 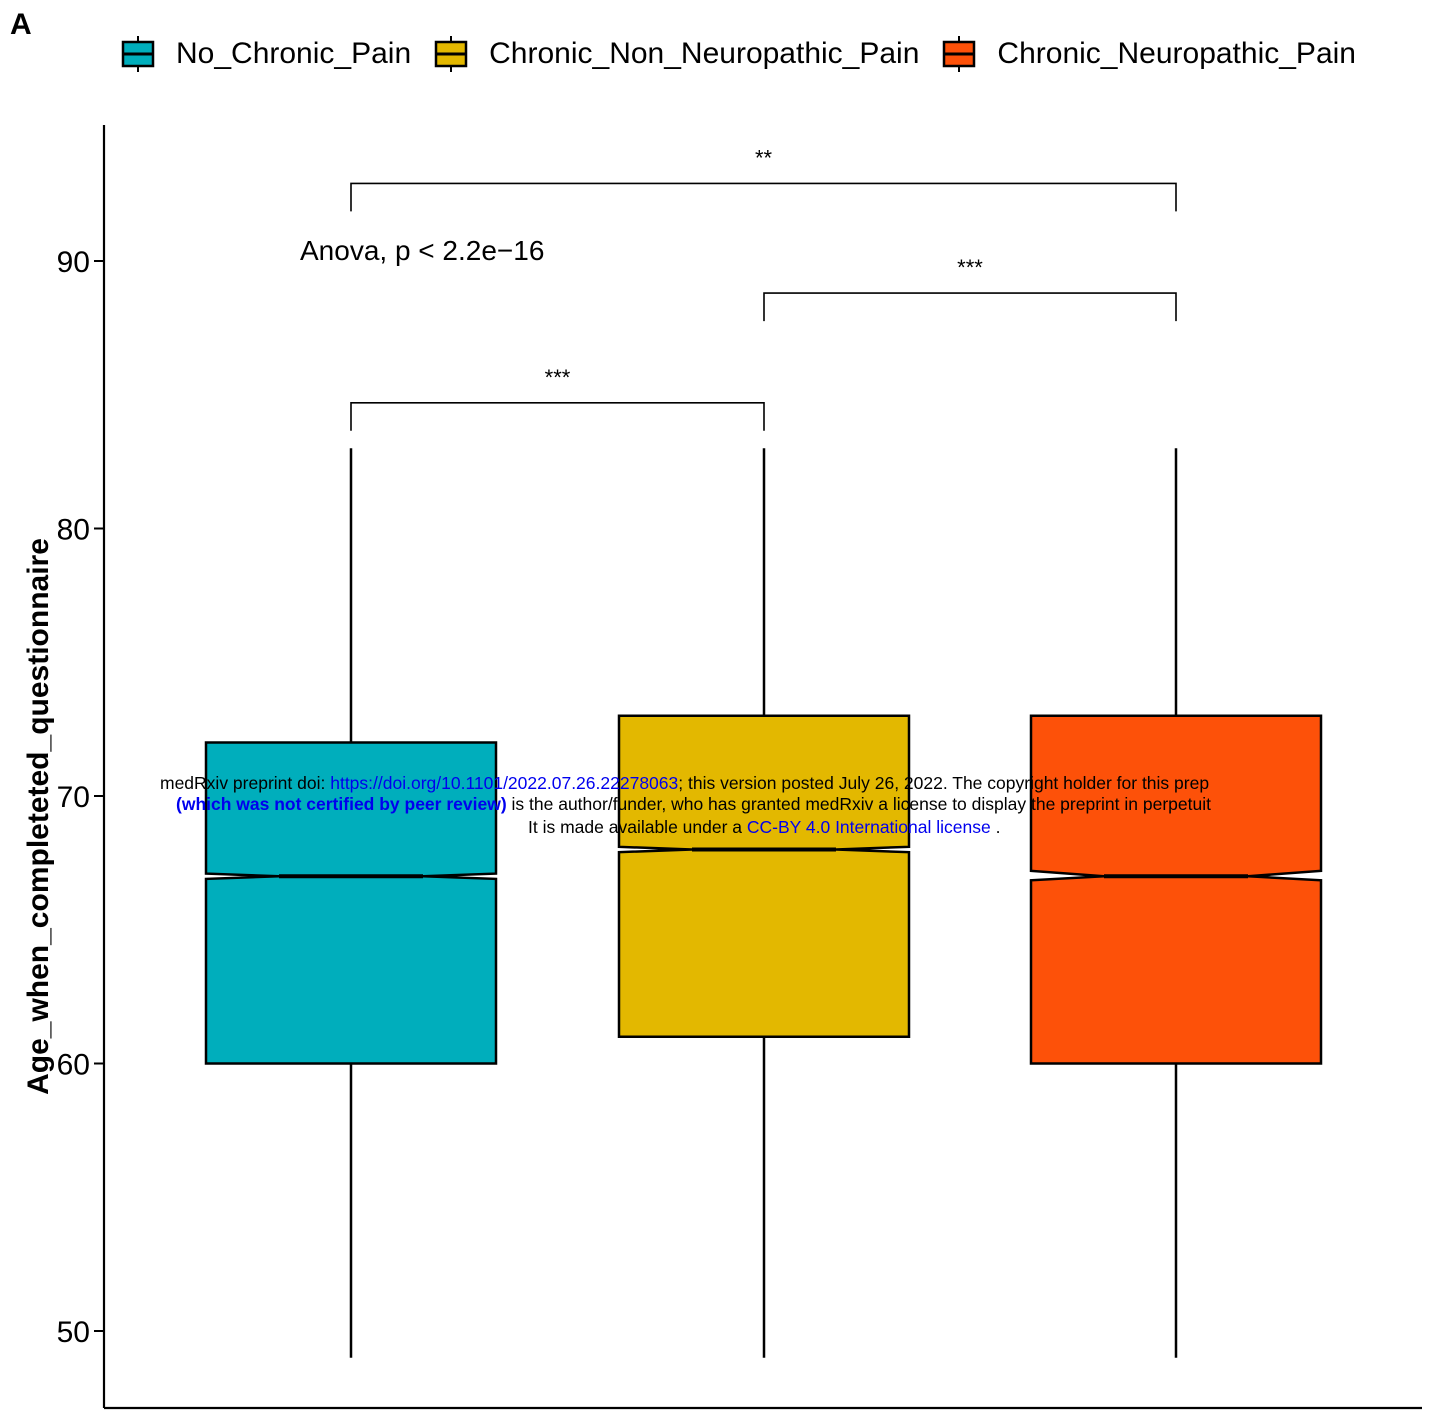 I want to click on y-tick-label: 80, so click(x=73, y=530).